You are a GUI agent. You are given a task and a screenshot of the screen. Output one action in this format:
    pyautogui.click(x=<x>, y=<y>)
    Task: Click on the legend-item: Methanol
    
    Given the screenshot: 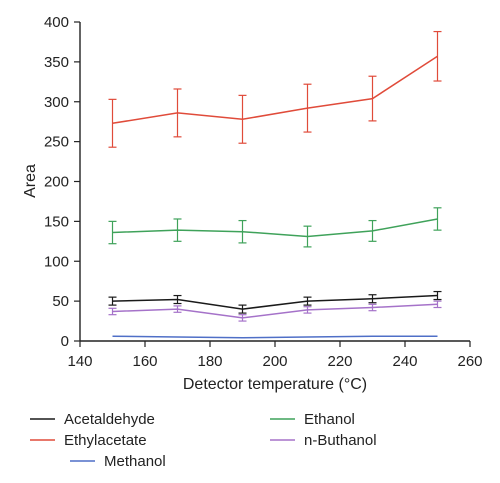 What is the action you would take?
    pyautogui.click(x=118, y=461)
    